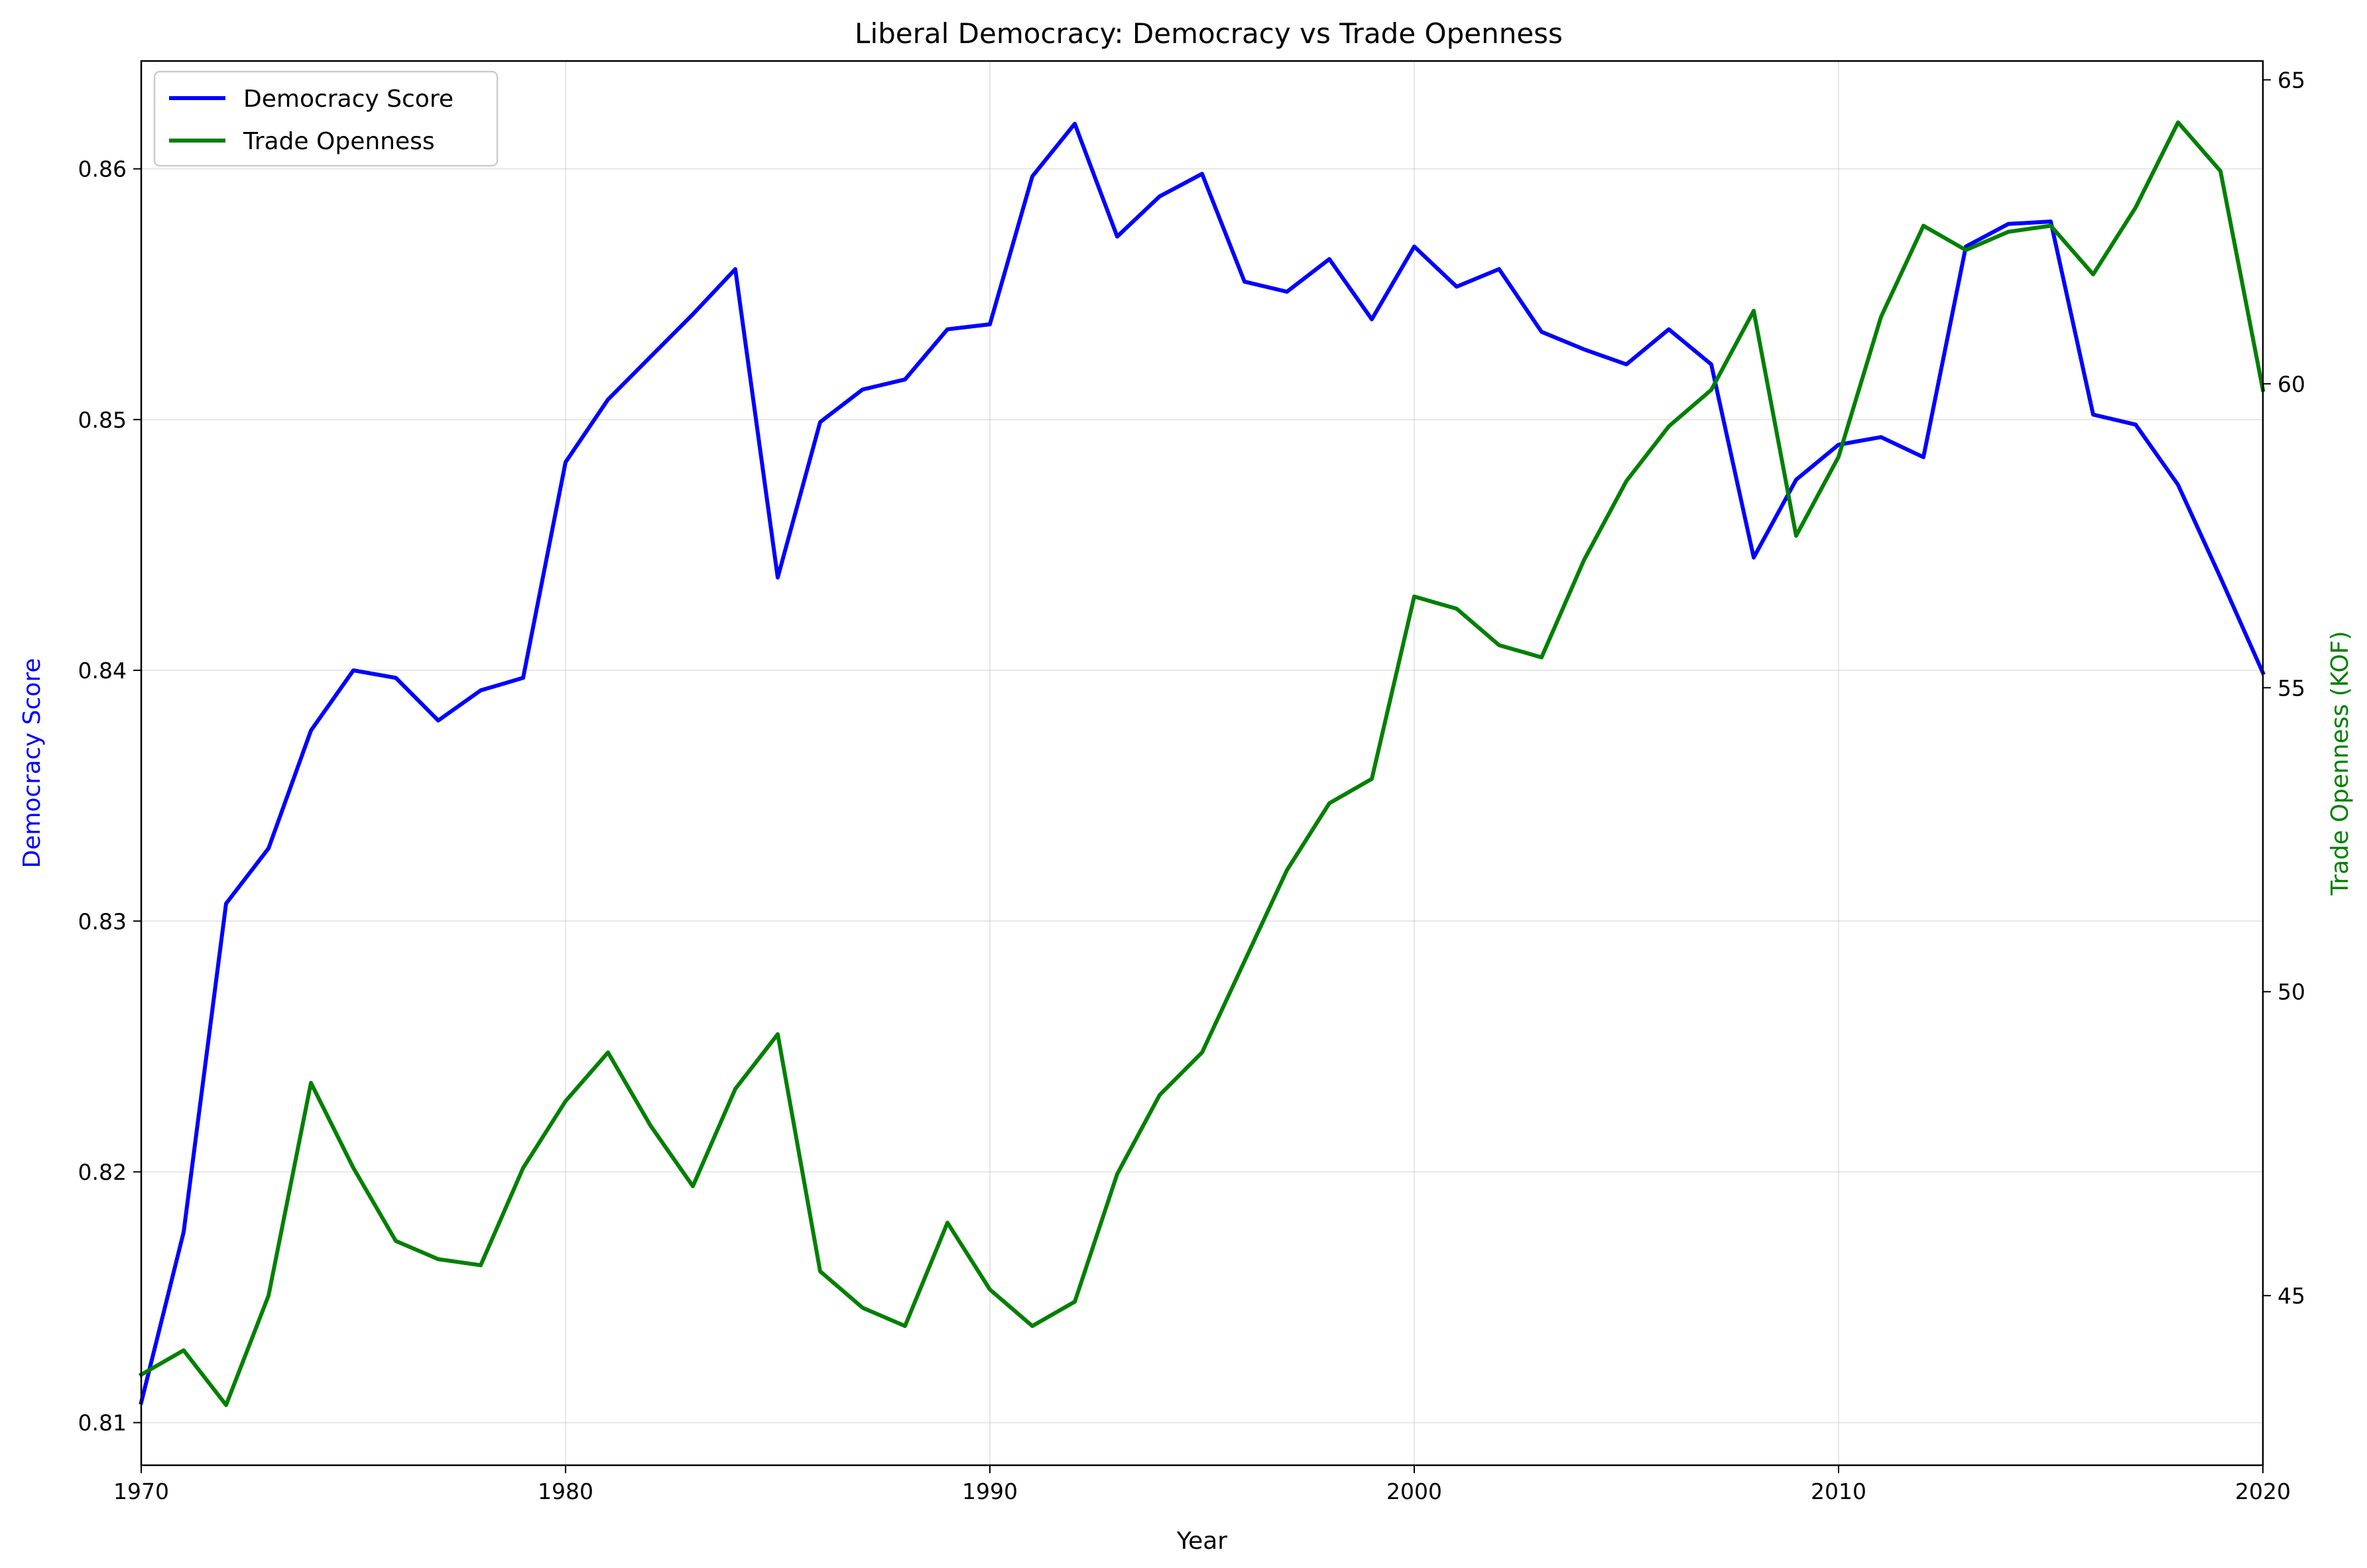 The image size is (2367, 1568). Describe the element at coordinates (102, 169) in the screenshot. I see `left-y-tick-label: 0.86` at that location.